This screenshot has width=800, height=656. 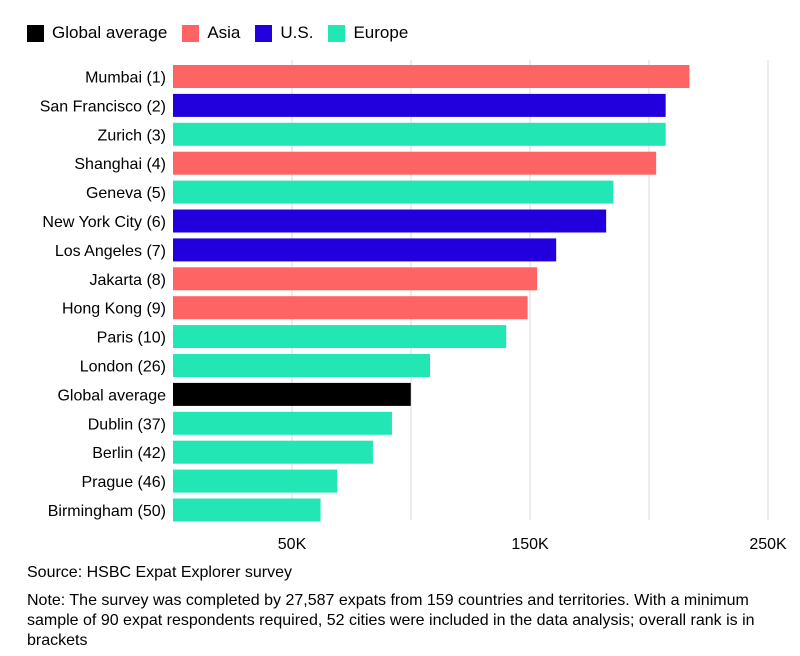 I want to click on category-label: Prague (46), so click(x=124, y=482).